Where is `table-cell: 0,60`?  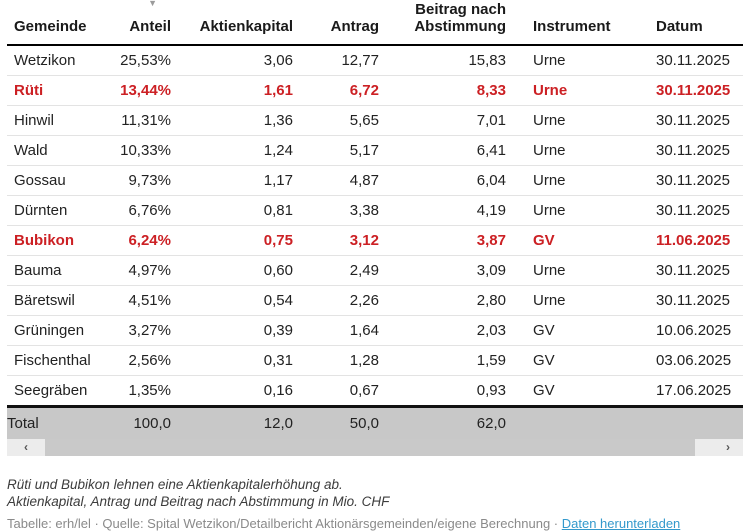
table-cell: 0,60 is located at coordinates (278, 270).